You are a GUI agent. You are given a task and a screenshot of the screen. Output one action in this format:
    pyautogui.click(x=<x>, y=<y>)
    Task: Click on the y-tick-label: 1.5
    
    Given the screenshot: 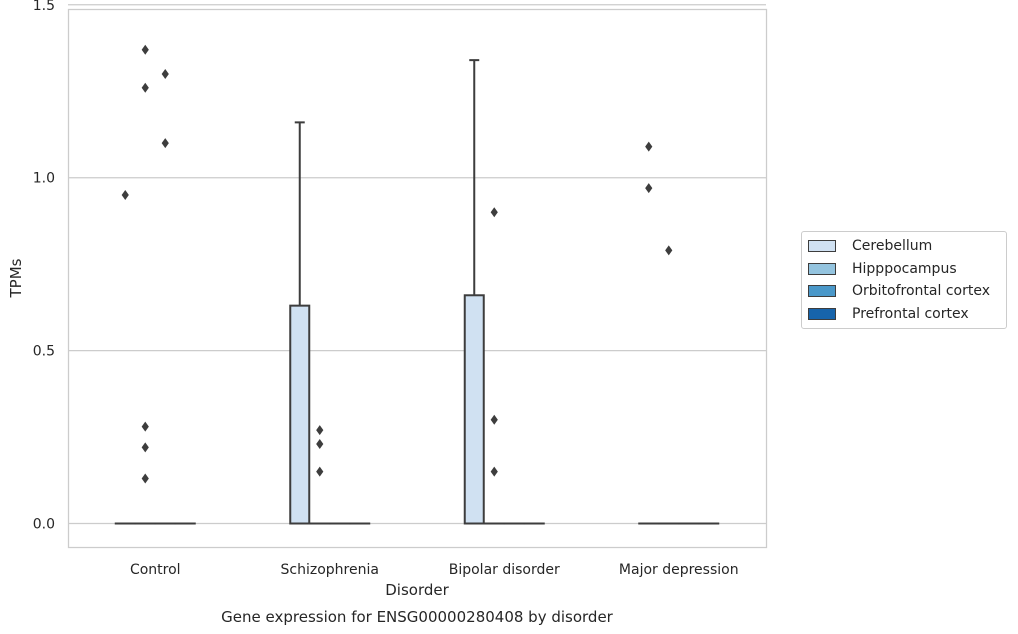 What is the action you would take?
    pyautogui.click(x=44, y=7)
    